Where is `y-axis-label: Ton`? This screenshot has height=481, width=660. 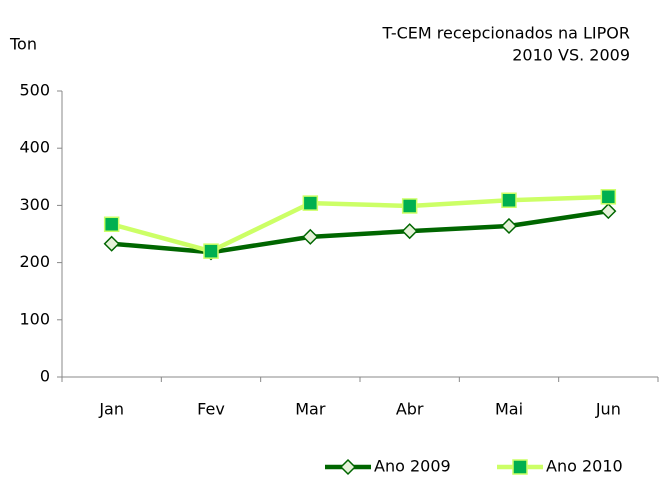 y-axis-label: Ton is located at coordinates (23, 44).